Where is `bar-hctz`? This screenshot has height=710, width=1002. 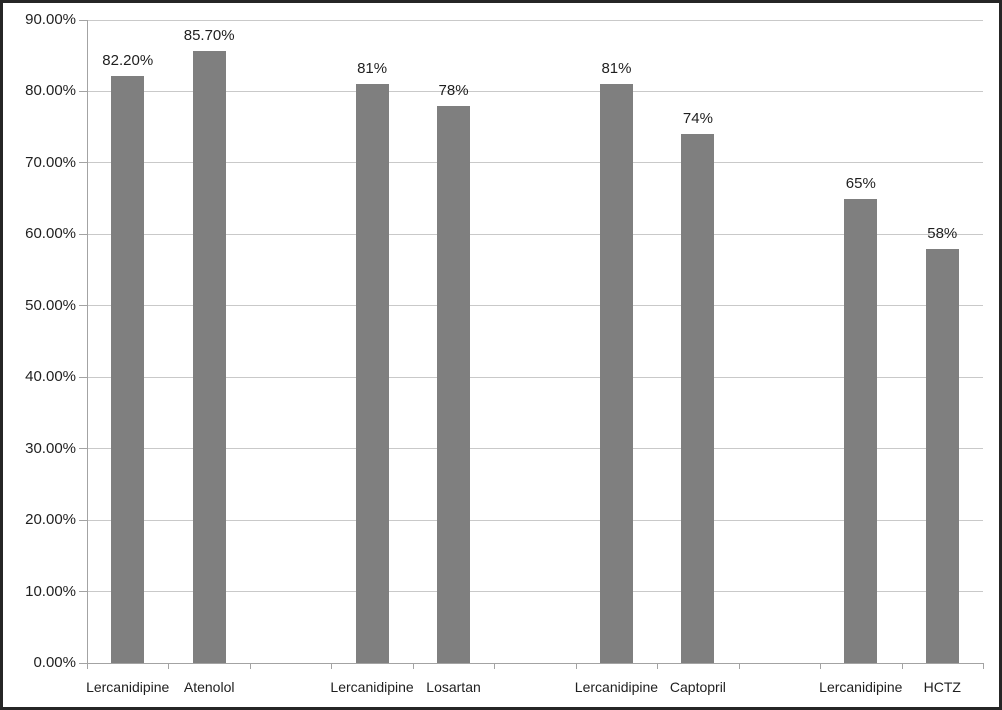
bar-hctz is located at coordinates (942, 455).